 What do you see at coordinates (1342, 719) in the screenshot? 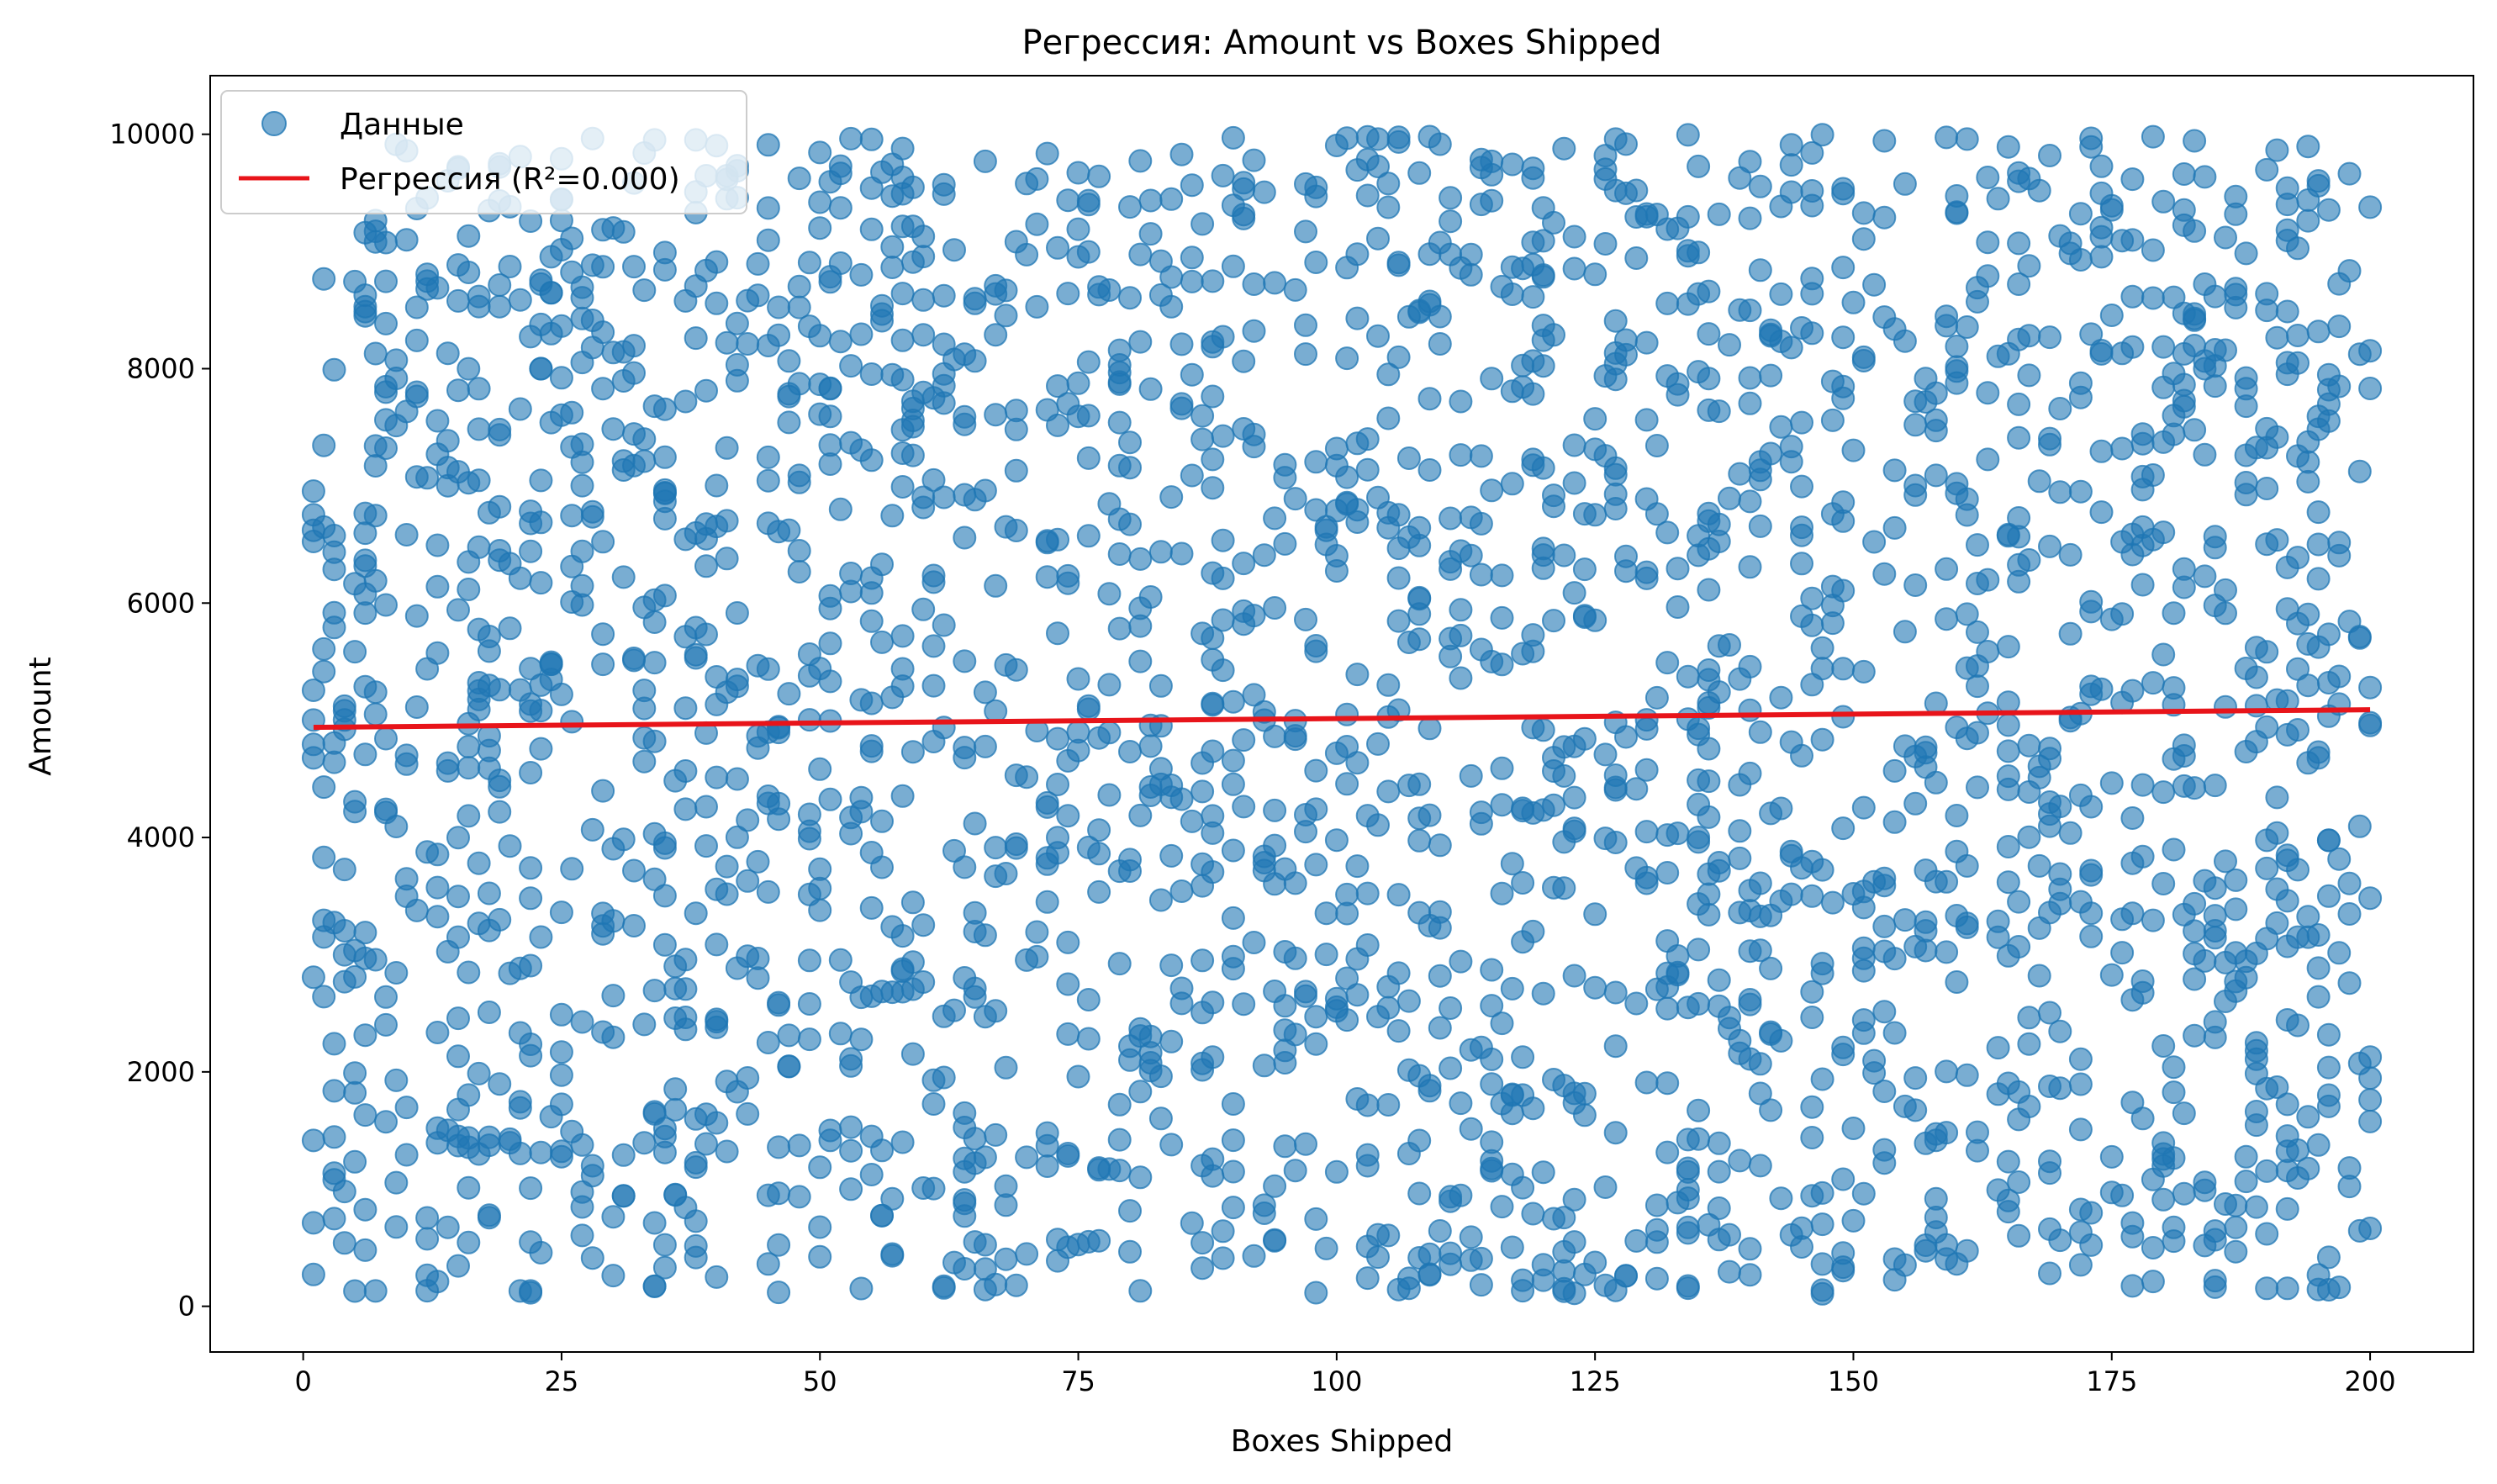
I see `regression-line-group` at bounding box center [1342, 719].